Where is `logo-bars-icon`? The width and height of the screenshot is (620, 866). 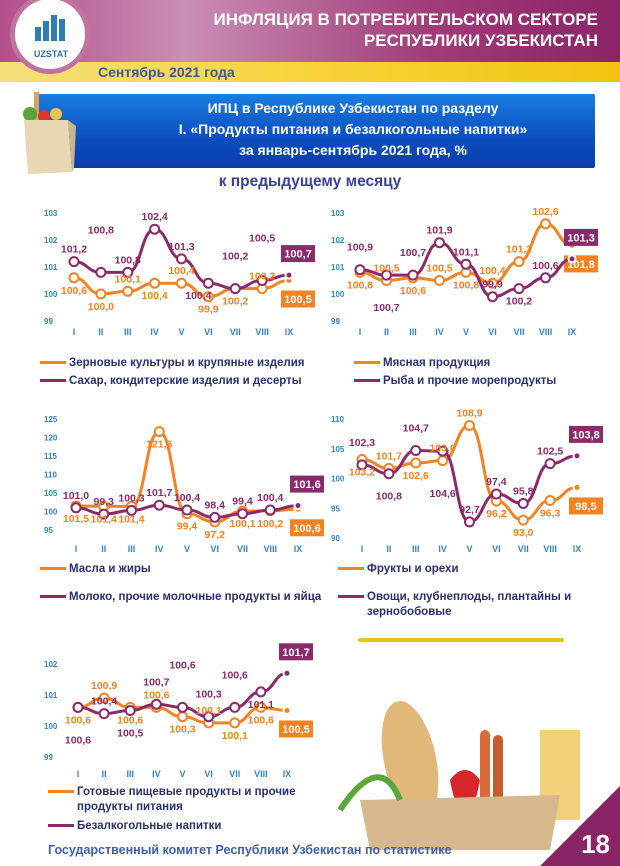
logo-bars-icon is located at coordinates (51, 27).